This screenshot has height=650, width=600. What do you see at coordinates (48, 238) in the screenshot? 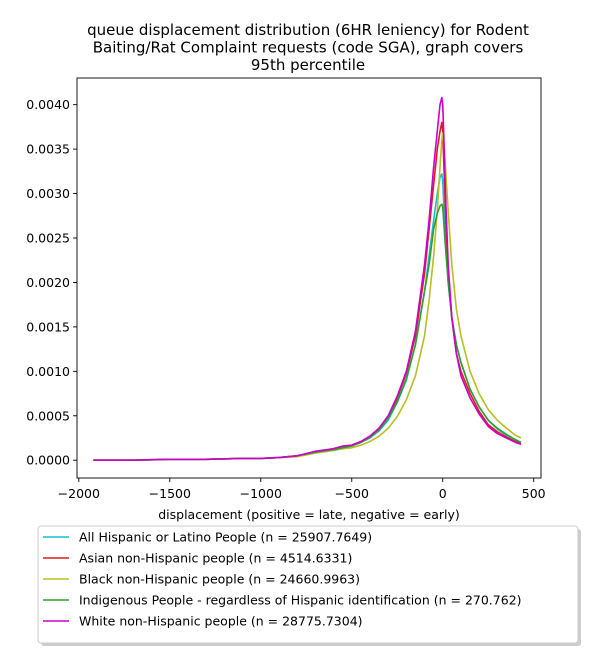
I see `y-tick-label: 0.0025` at bounding box center [48, 238].